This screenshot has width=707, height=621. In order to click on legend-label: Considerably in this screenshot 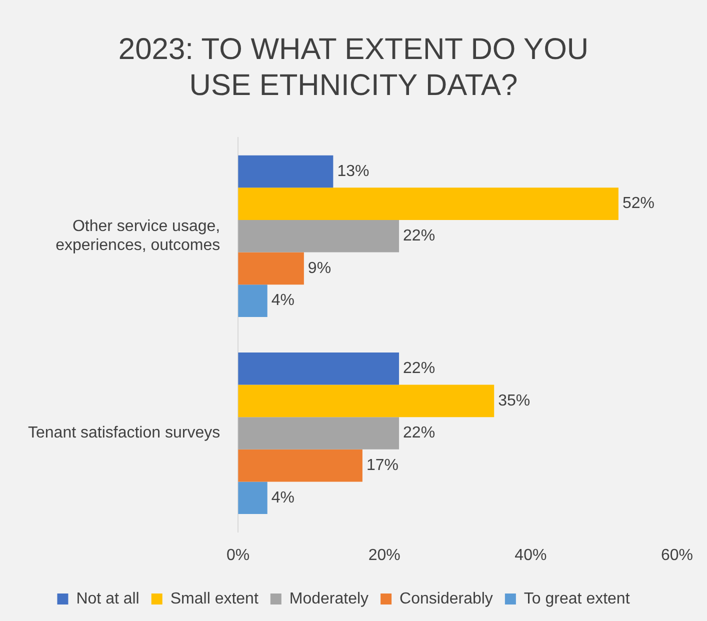, I will do `click(446, 599)`.